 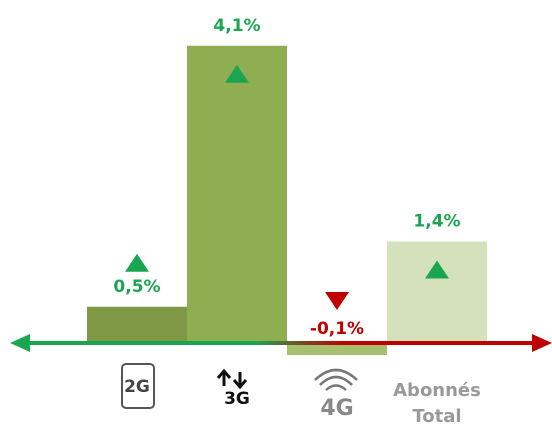 What do you see at coordinates (436, 222) in the screenshot?
I see `value-label: 1,4%` at bounding box center [436, 222].